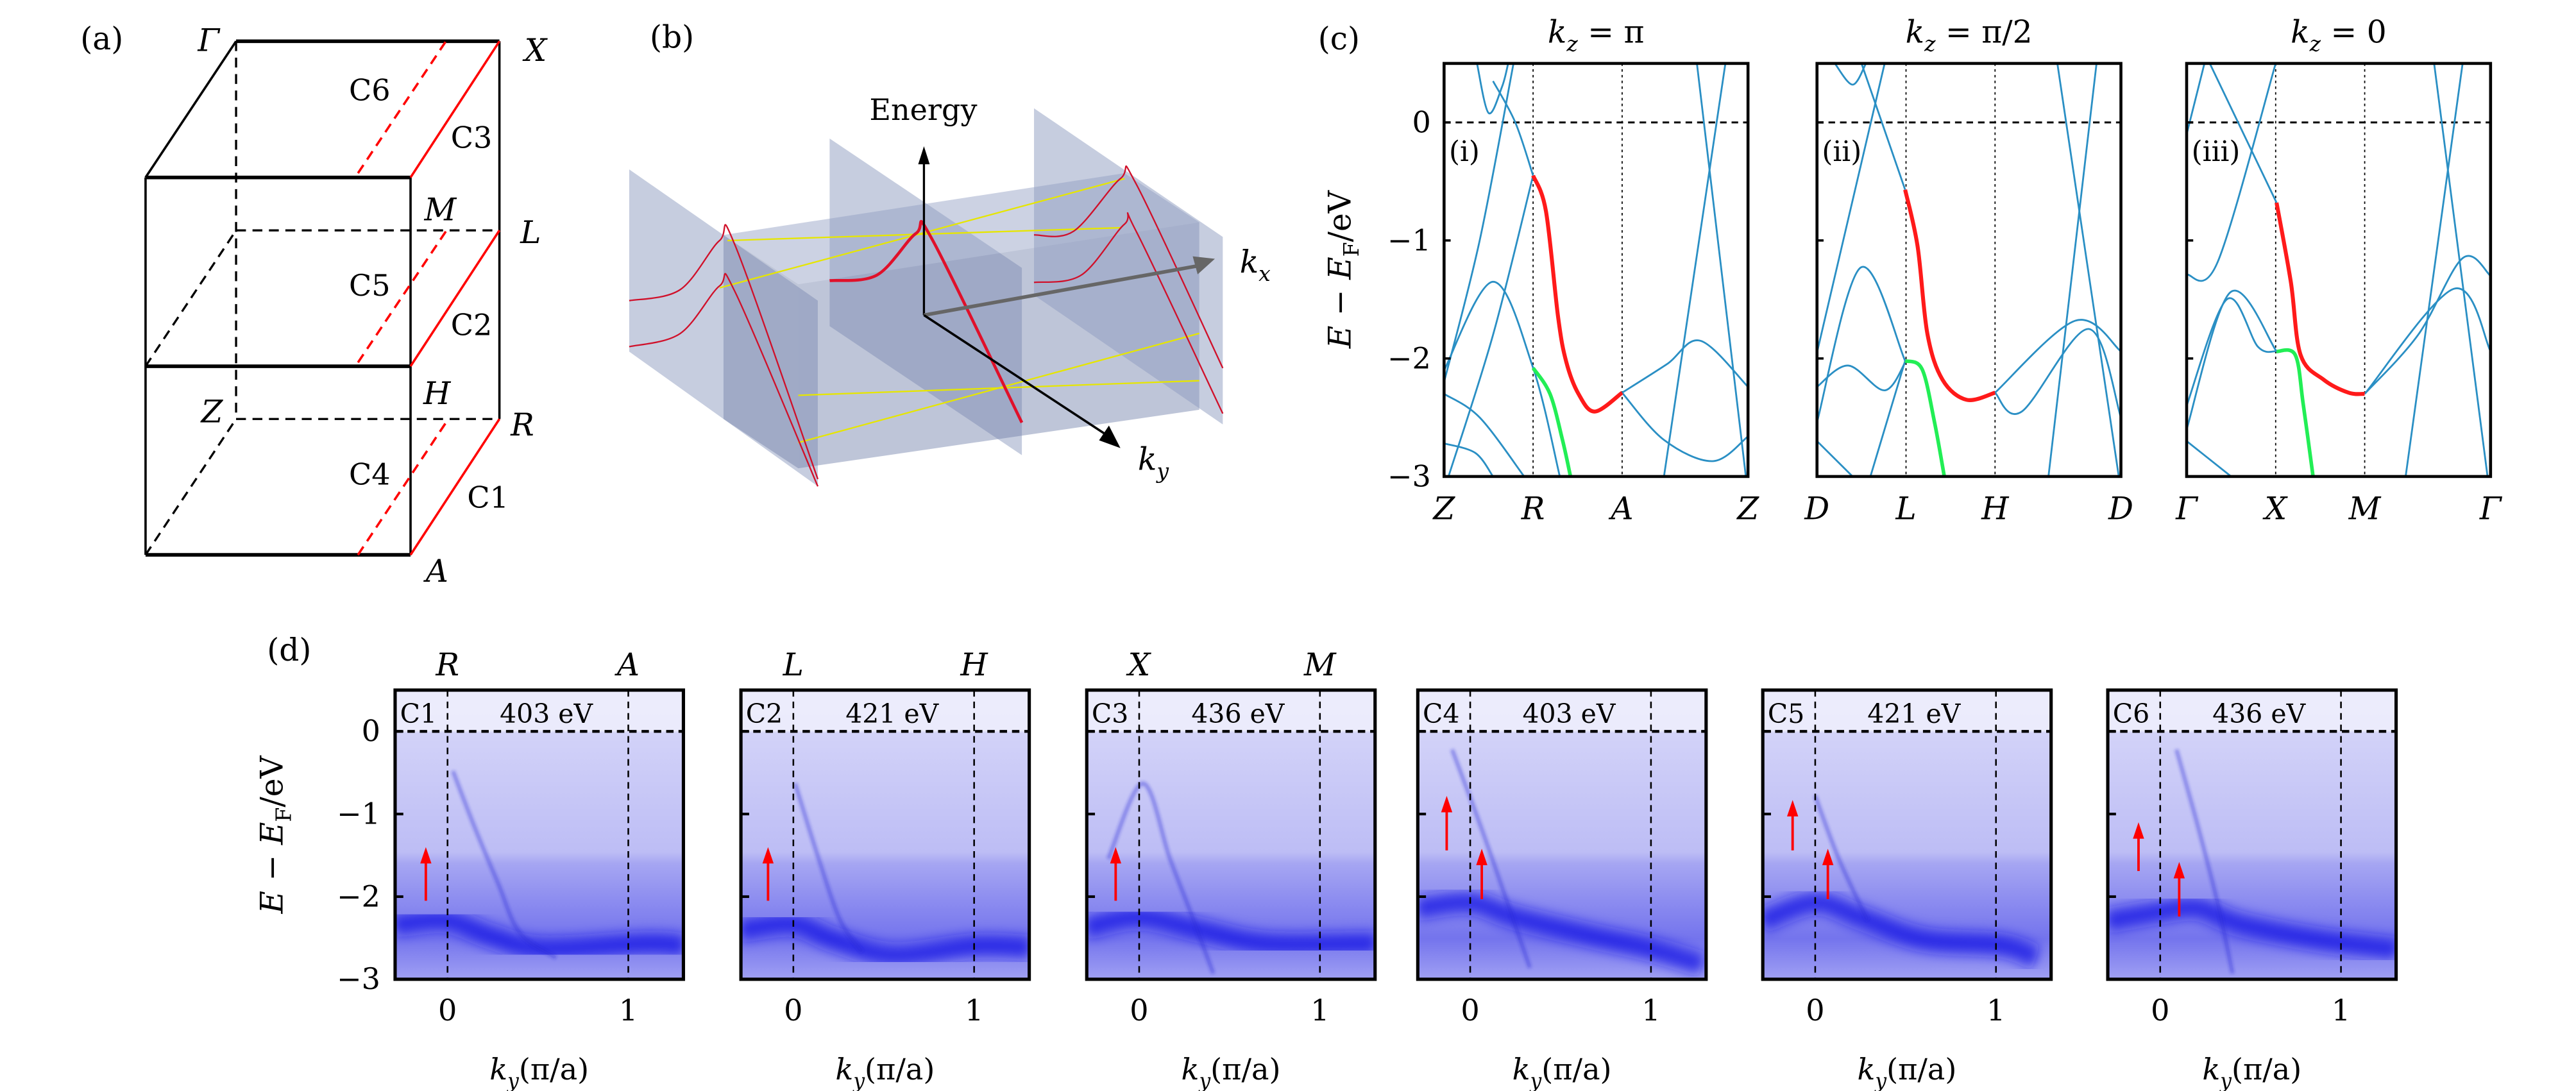  What do you see at coordinates (371, 731) in the screenshot?
I see `y-tick-label: 0` at bounding box center [371, 731].